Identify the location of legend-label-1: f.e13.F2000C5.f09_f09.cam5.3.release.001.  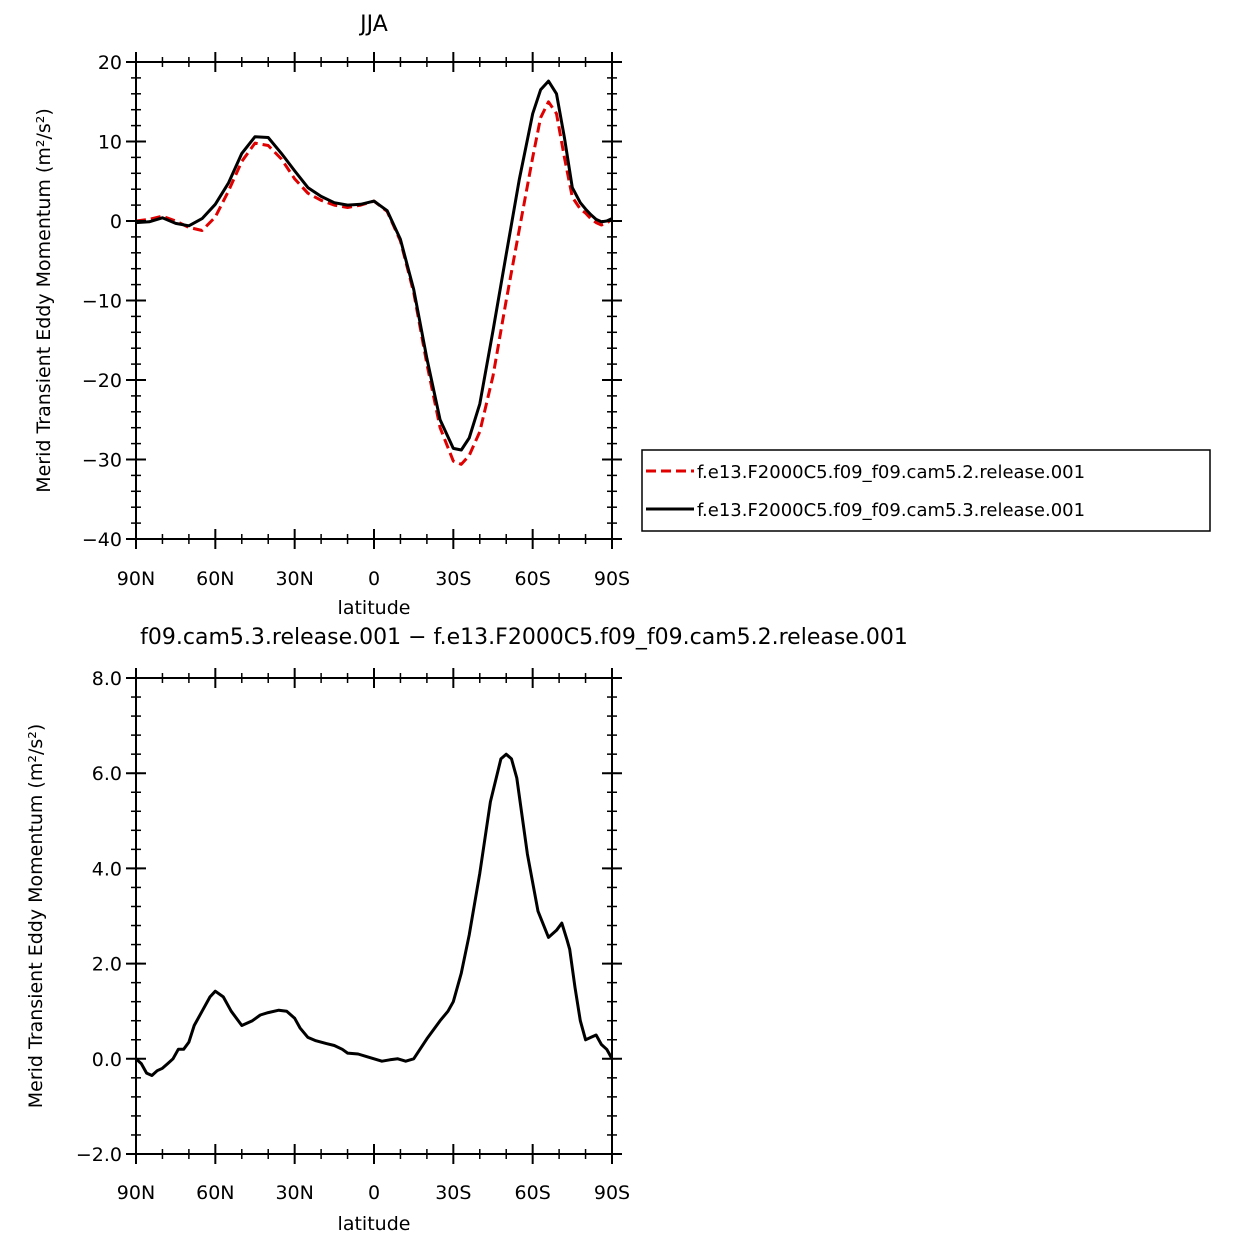
(891, 510).